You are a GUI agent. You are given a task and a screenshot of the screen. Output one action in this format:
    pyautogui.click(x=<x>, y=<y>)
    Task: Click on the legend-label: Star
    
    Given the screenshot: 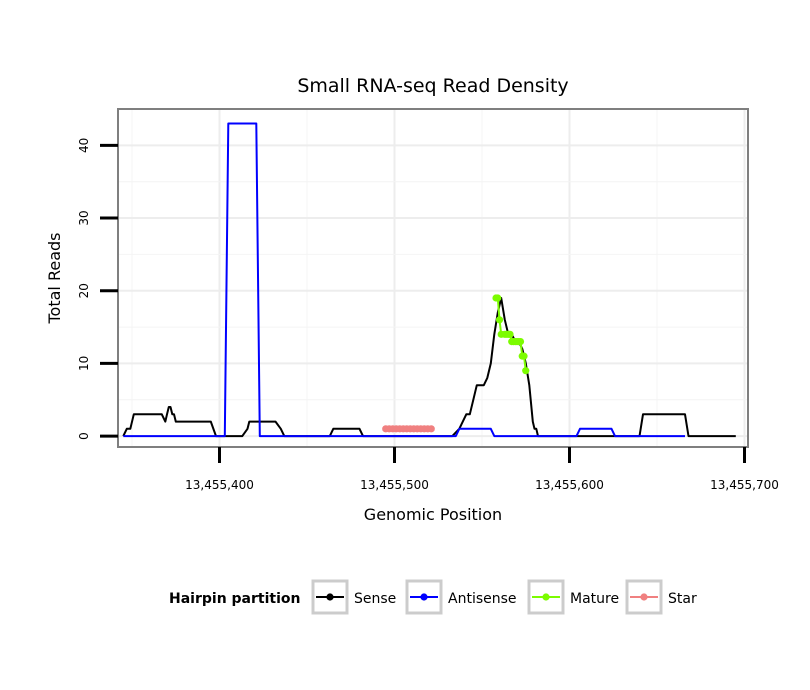 What is the action you would take?
    pyautogui.click(x=682, y=599)
    